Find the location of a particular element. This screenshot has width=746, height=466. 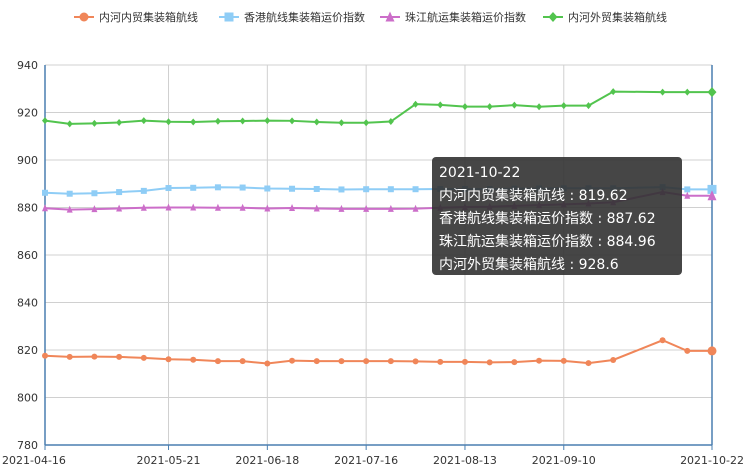

y-axis-tick-labels: 780 800 820 840 860 880 900 920 940 is located at coordinates (27, 255).